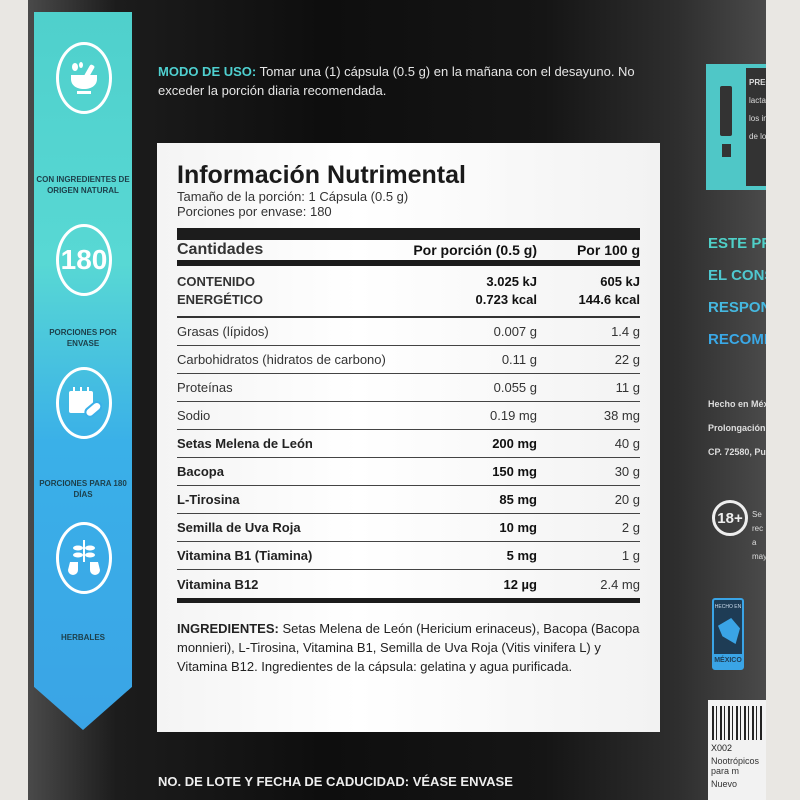 The image size is (800, 800). I want to click on nutrient-name: Setas Melena de León, so click(245, 443).